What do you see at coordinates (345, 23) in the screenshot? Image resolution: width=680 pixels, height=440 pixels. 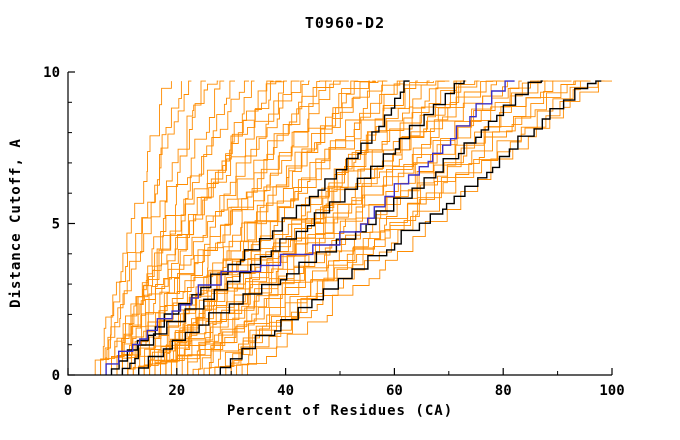 I see `chart-title: T0960-D2` at bounding box center [345, 23].